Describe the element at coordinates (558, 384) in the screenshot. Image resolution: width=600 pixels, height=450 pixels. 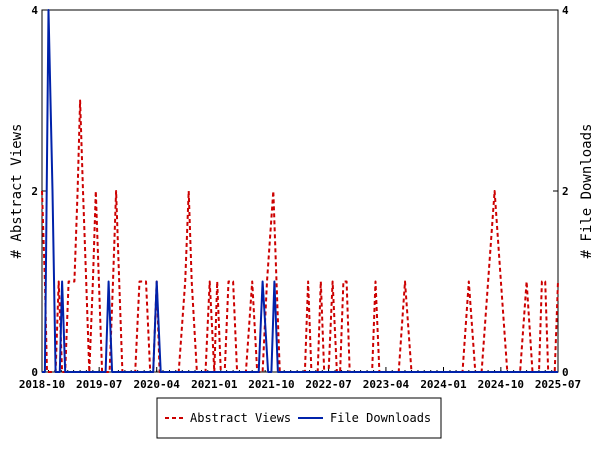
I see `x-tick-label: 2025-07` at that location.